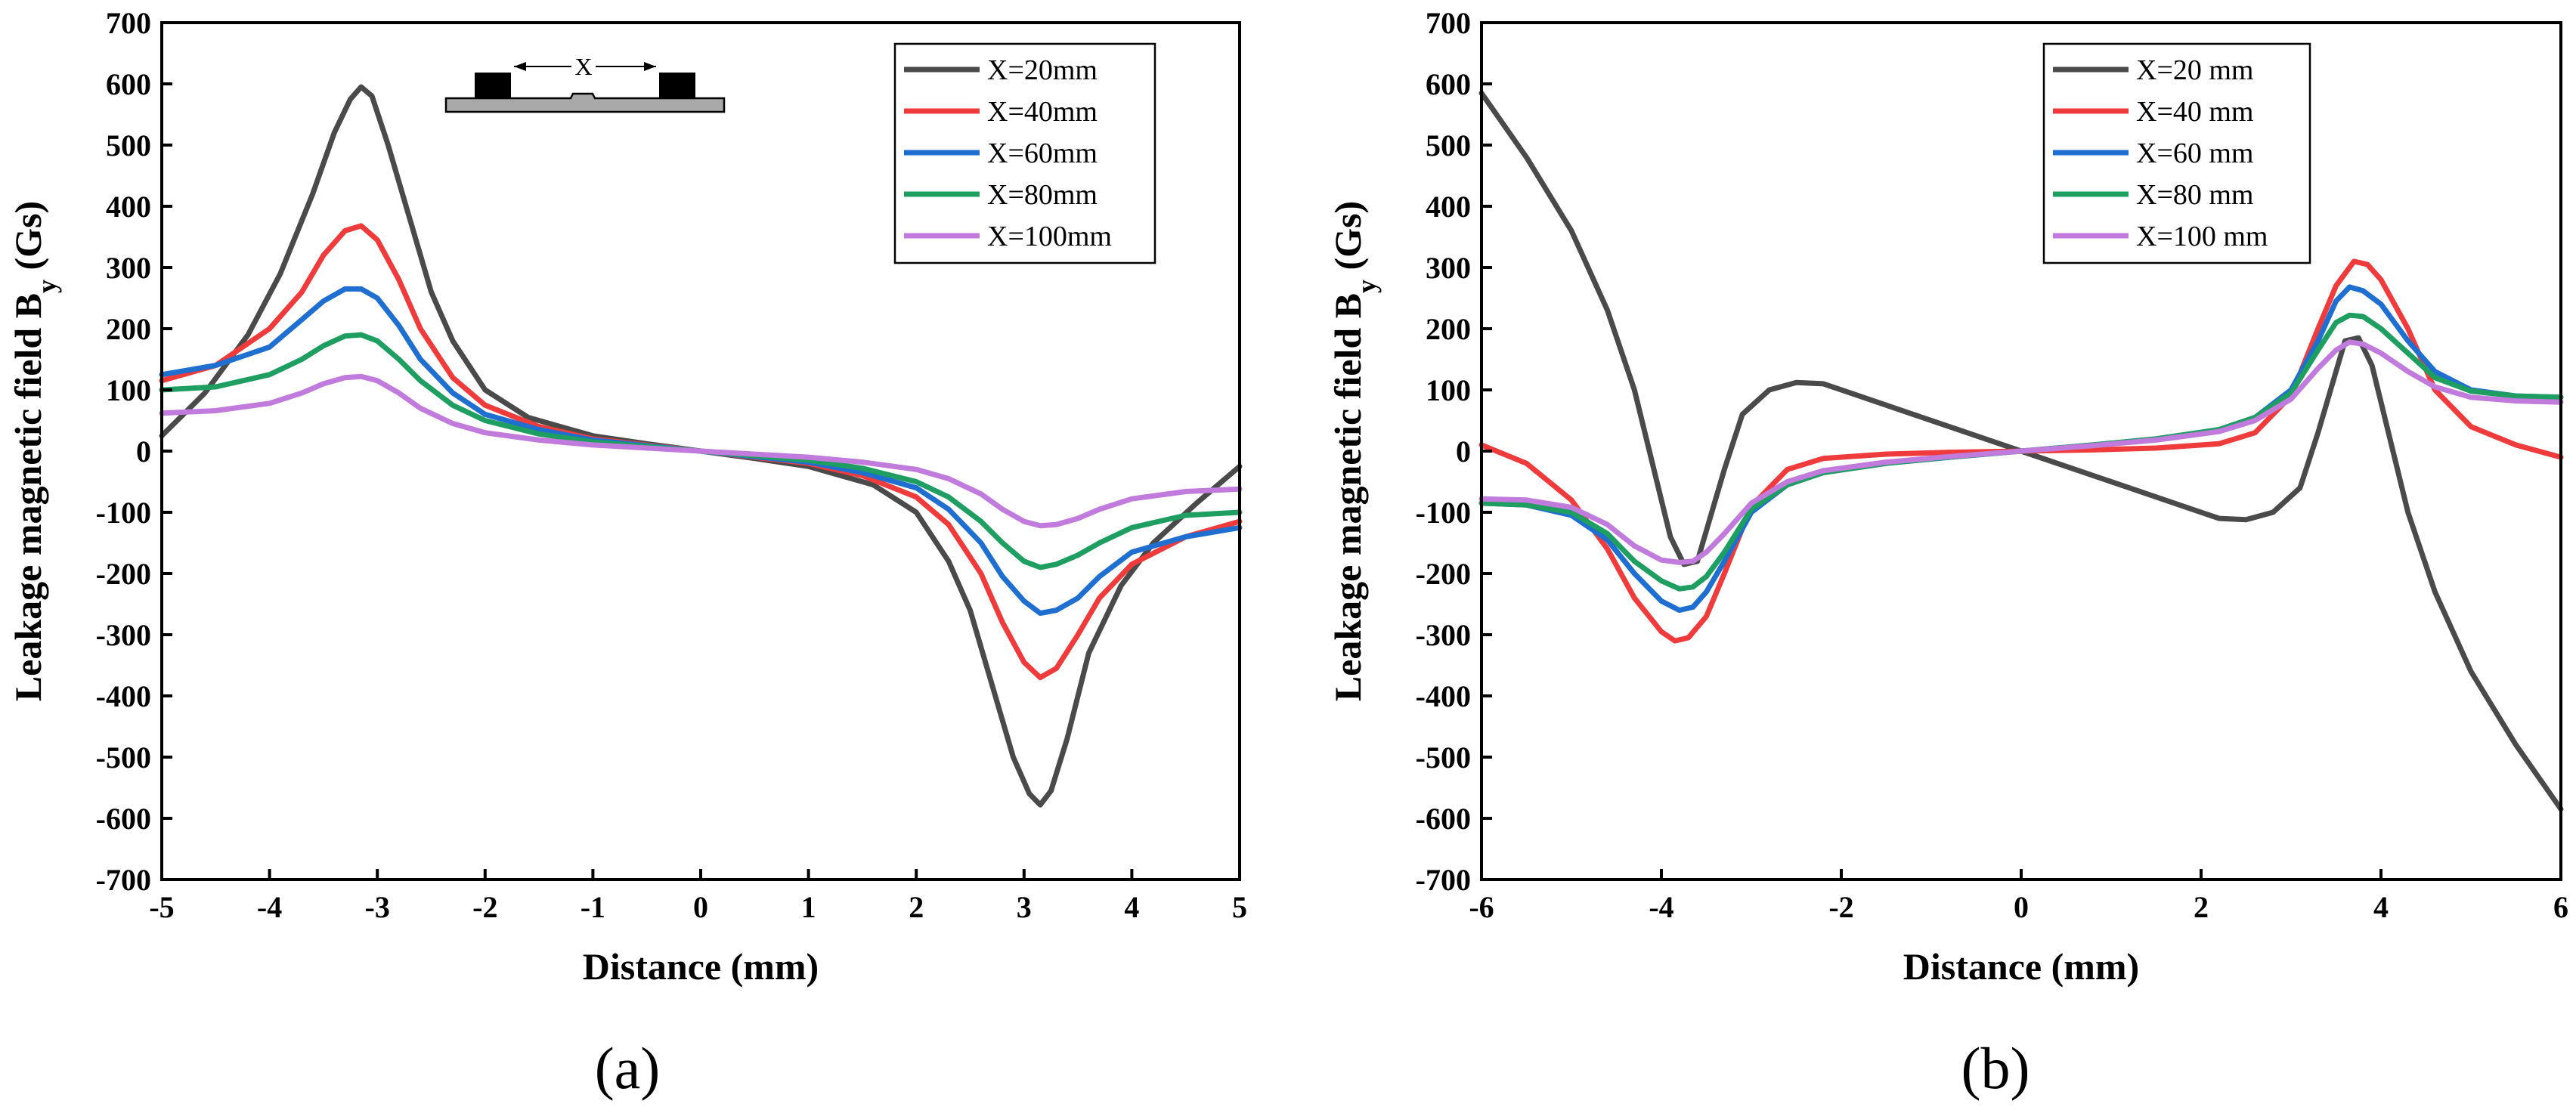 This screenshot has width=2576, height=1113. I want to click on legend-label-a-1: X=40mm, so click(1042, 112).